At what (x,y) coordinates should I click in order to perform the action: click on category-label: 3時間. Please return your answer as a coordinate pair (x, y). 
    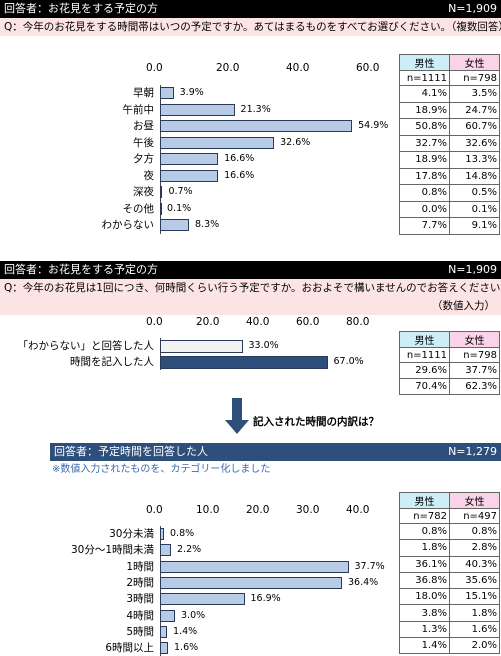
    Looking at the image, I should click on (140, 599).